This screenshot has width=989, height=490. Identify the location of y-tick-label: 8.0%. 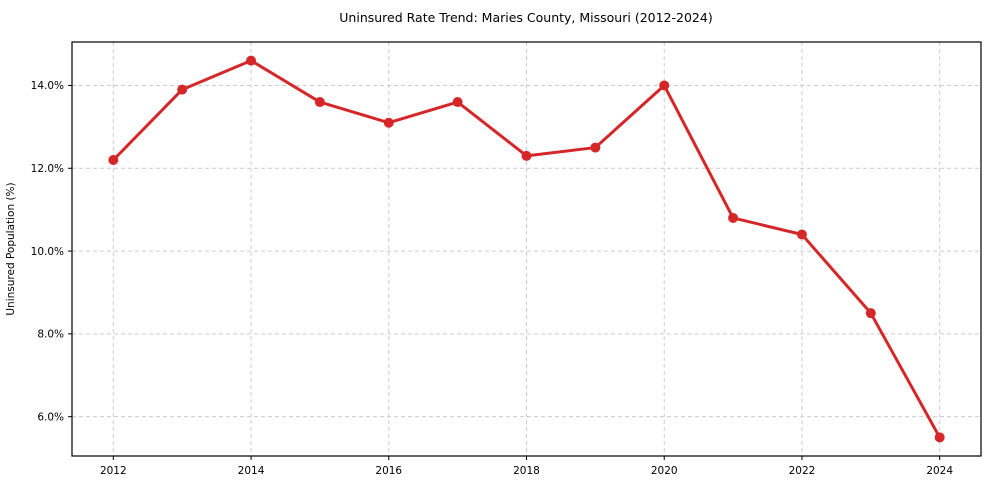
(50, 335).